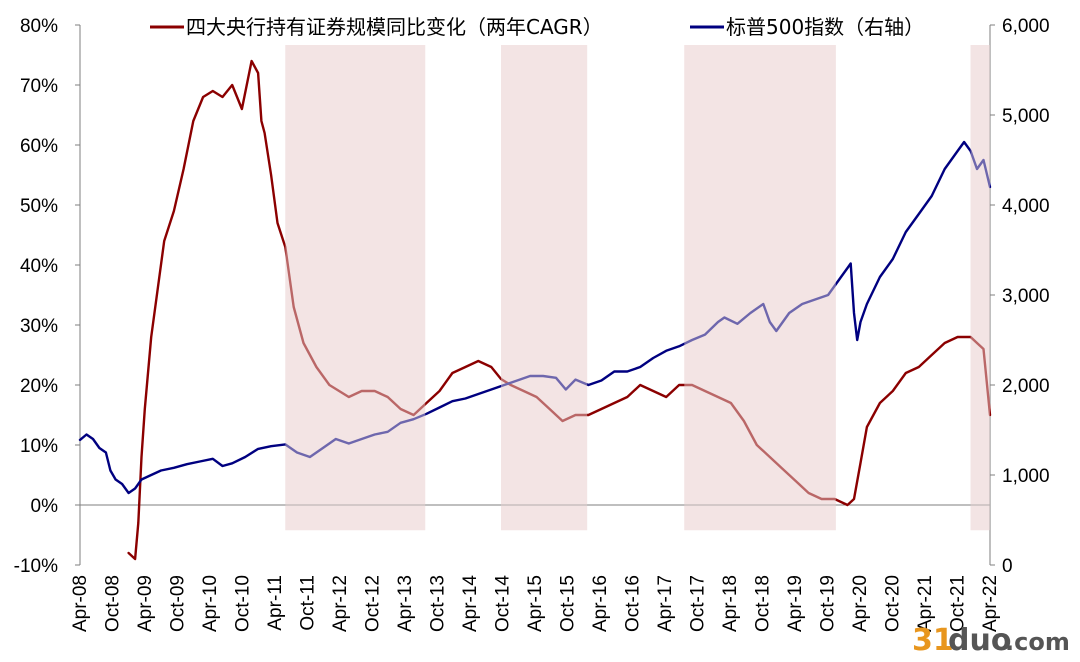  Describe the element at coordinates (39, 386) in the screenshot. I see `left-tick-label-3: 20%` at that location.